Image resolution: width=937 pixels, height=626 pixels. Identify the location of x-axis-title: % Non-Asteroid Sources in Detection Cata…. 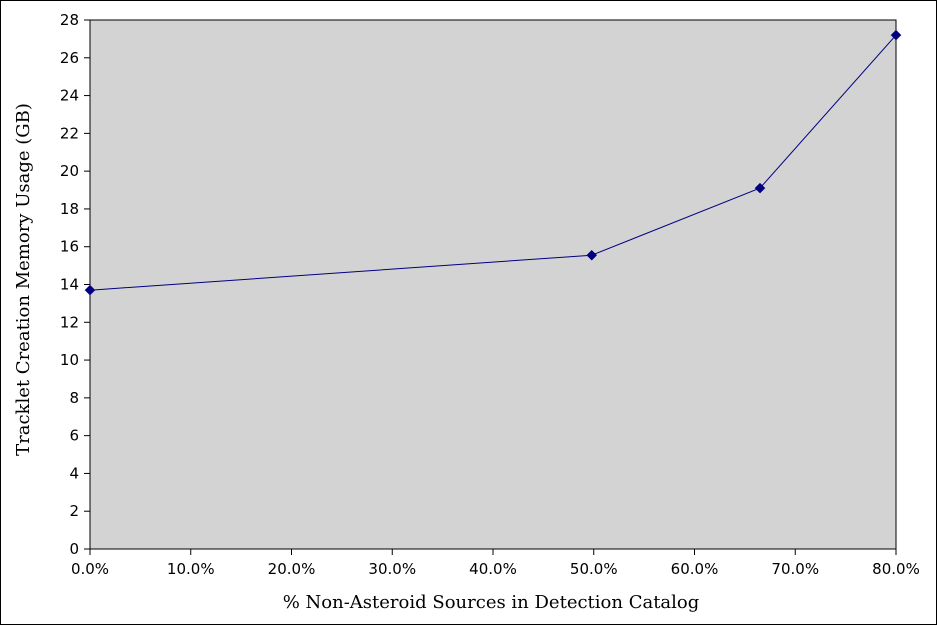
(491, 602).